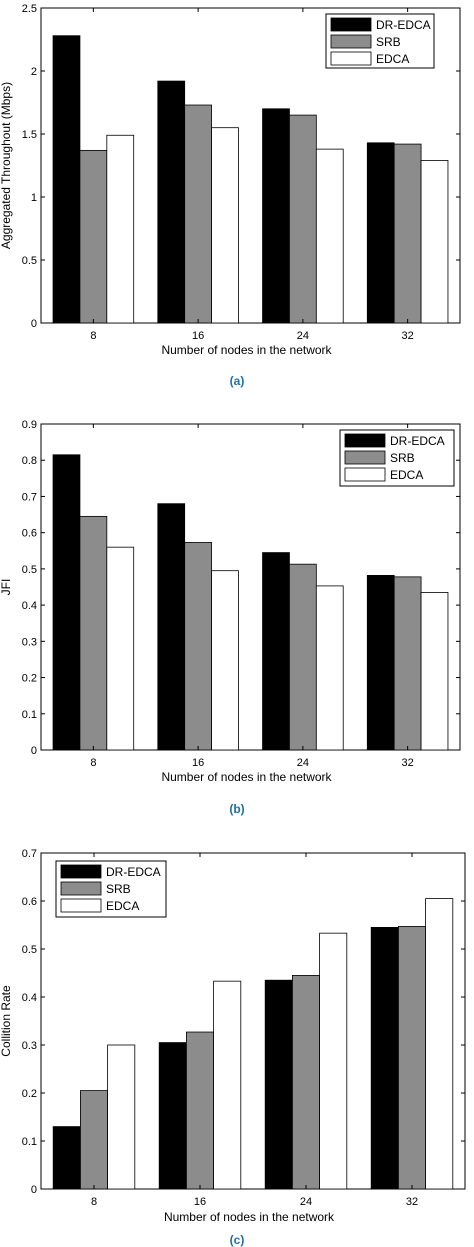 The height and width of the screenshot is (1247, 474). What do you see at coordinates (237, 381) in the screenshot?
I see `panel-caption: (a)` at bounding box center [237, 381].